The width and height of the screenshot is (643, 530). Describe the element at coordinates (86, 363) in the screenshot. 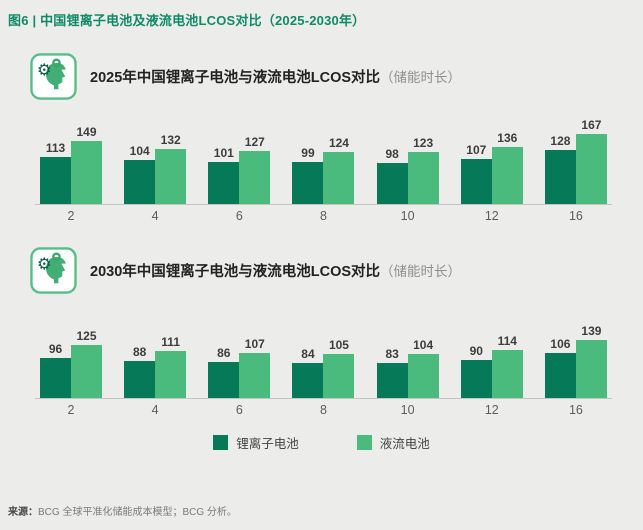

I see `bar-column: 125` at that location.